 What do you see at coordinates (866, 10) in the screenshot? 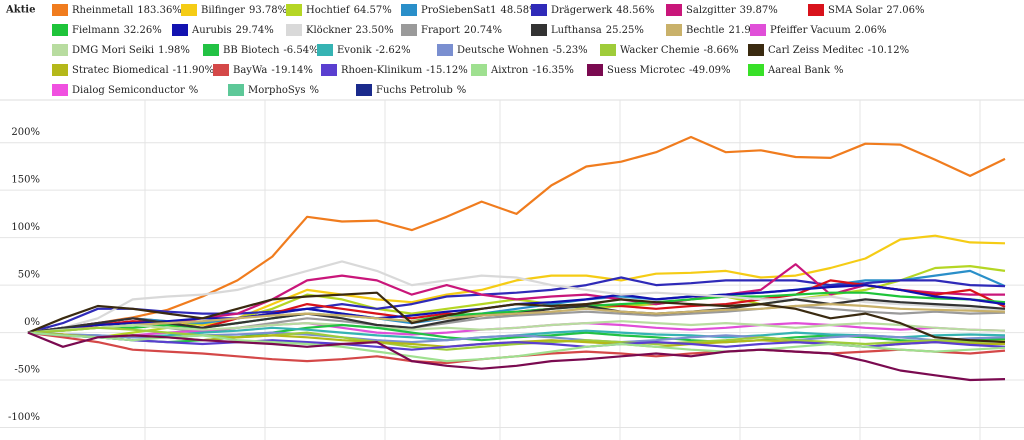
I see `legend-item: SMA Solar 27.06%` at bounding box center [866, 10].